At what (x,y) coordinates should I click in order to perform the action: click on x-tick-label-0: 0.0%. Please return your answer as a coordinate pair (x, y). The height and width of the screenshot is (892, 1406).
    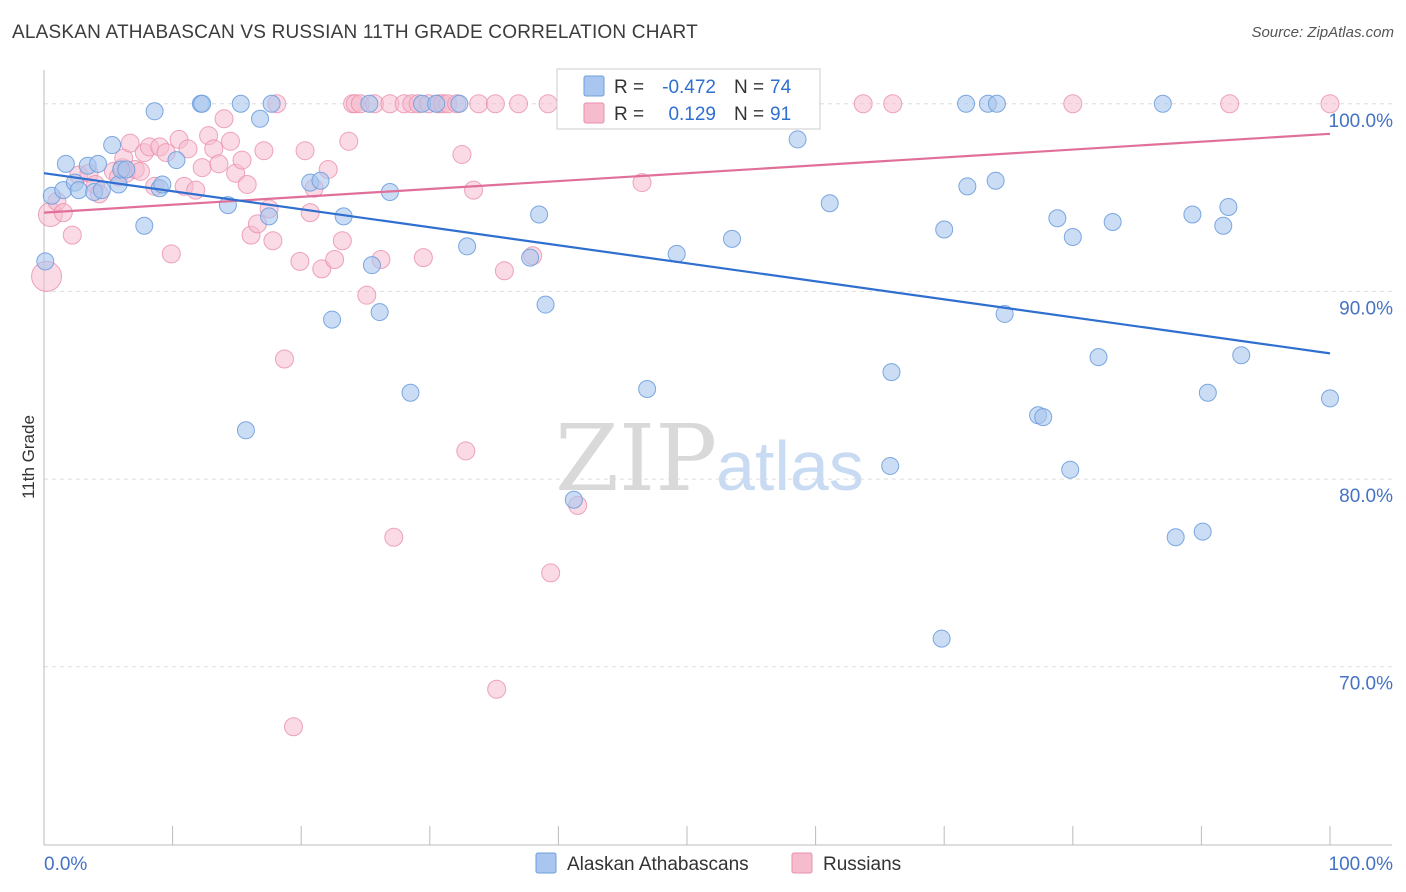
    Looking at the image, I should click on (65, 864).